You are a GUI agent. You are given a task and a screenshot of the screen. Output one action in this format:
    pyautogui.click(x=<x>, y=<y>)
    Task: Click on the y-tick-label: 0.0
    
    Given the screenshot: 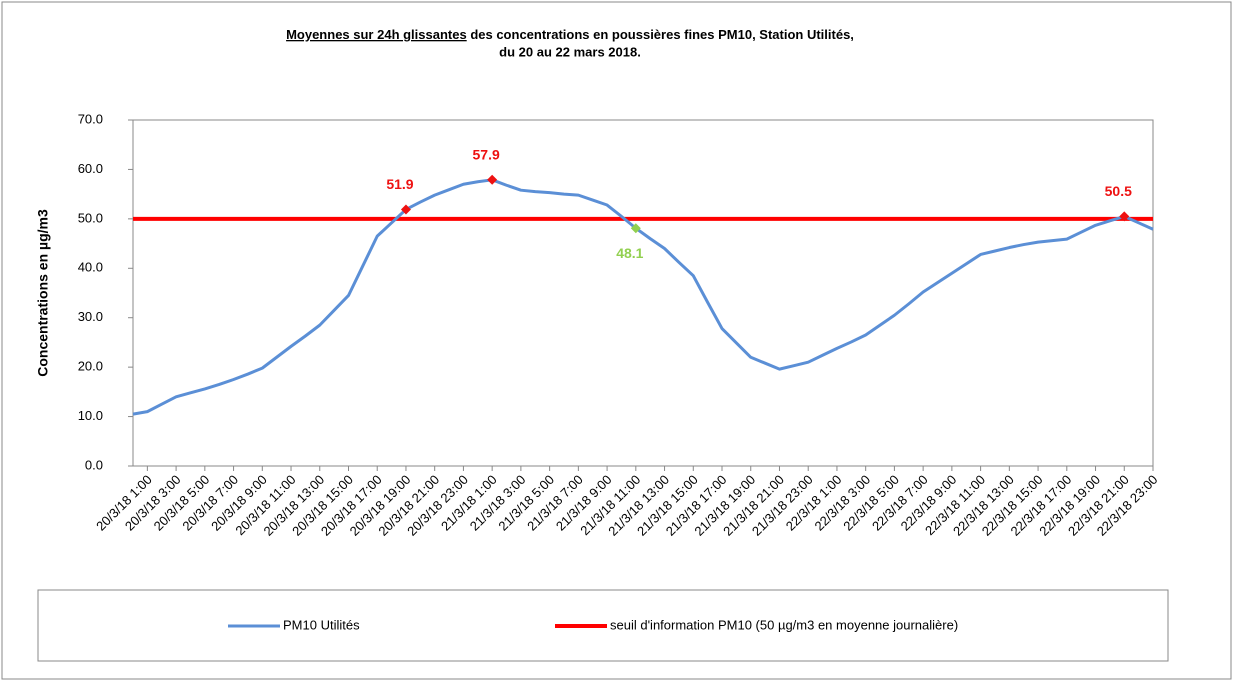 What is the action you would take?
    pyautogui.click(x=94, y=464)
    